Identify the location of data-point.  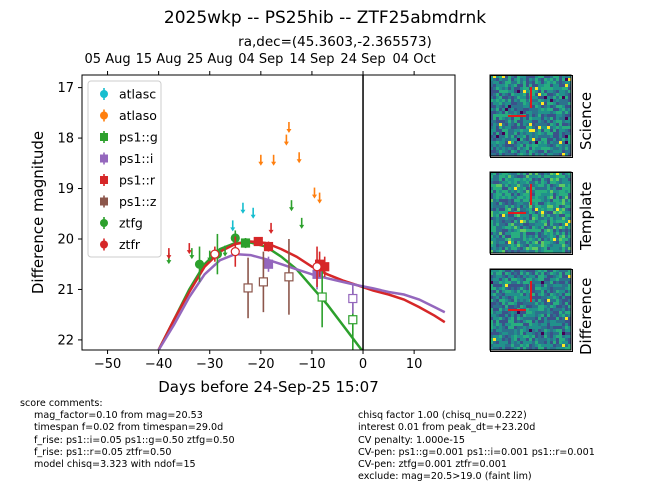
(353, 298).